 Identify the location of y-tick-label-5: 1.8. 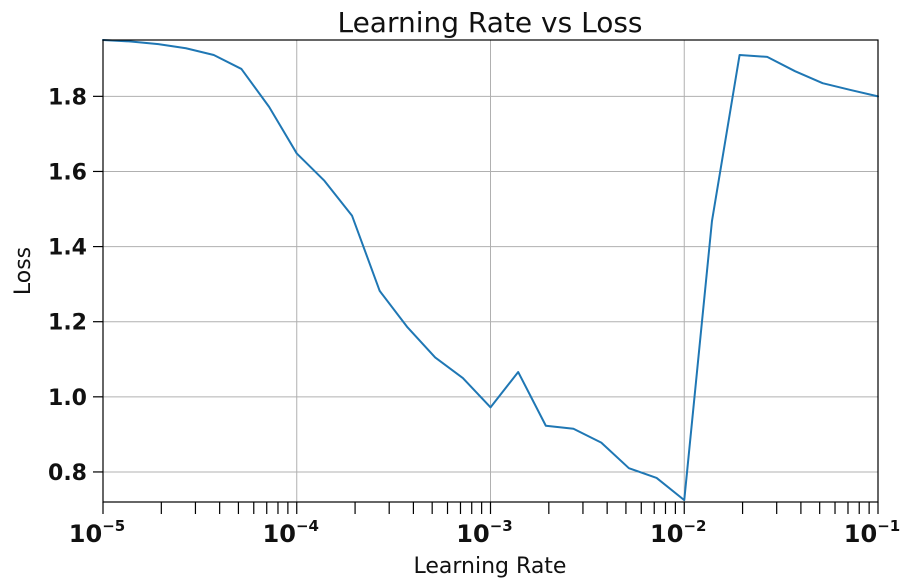
(67, 97).